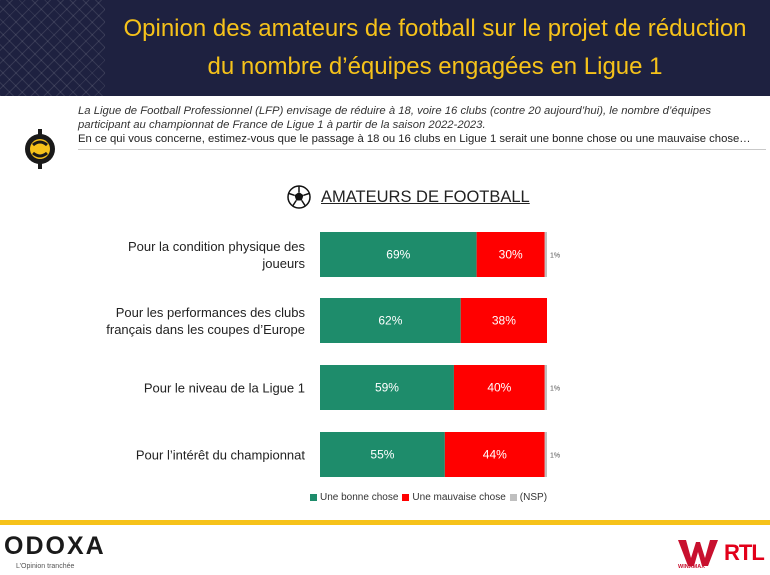 The width and height of the screenshot is (770, 575). Describe the element at coordinates (359, 497) in the screenshot. I see `legend-label-good: Une bonne chose` at that location.